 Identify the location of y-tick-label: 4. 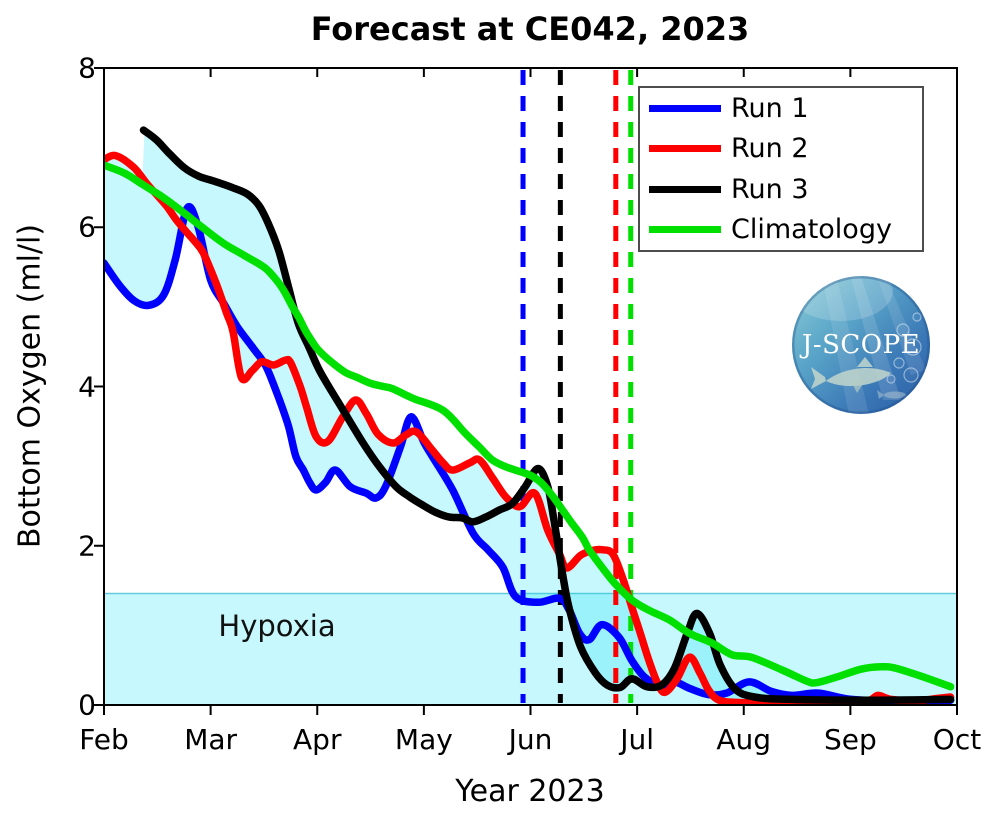
(87, 386).